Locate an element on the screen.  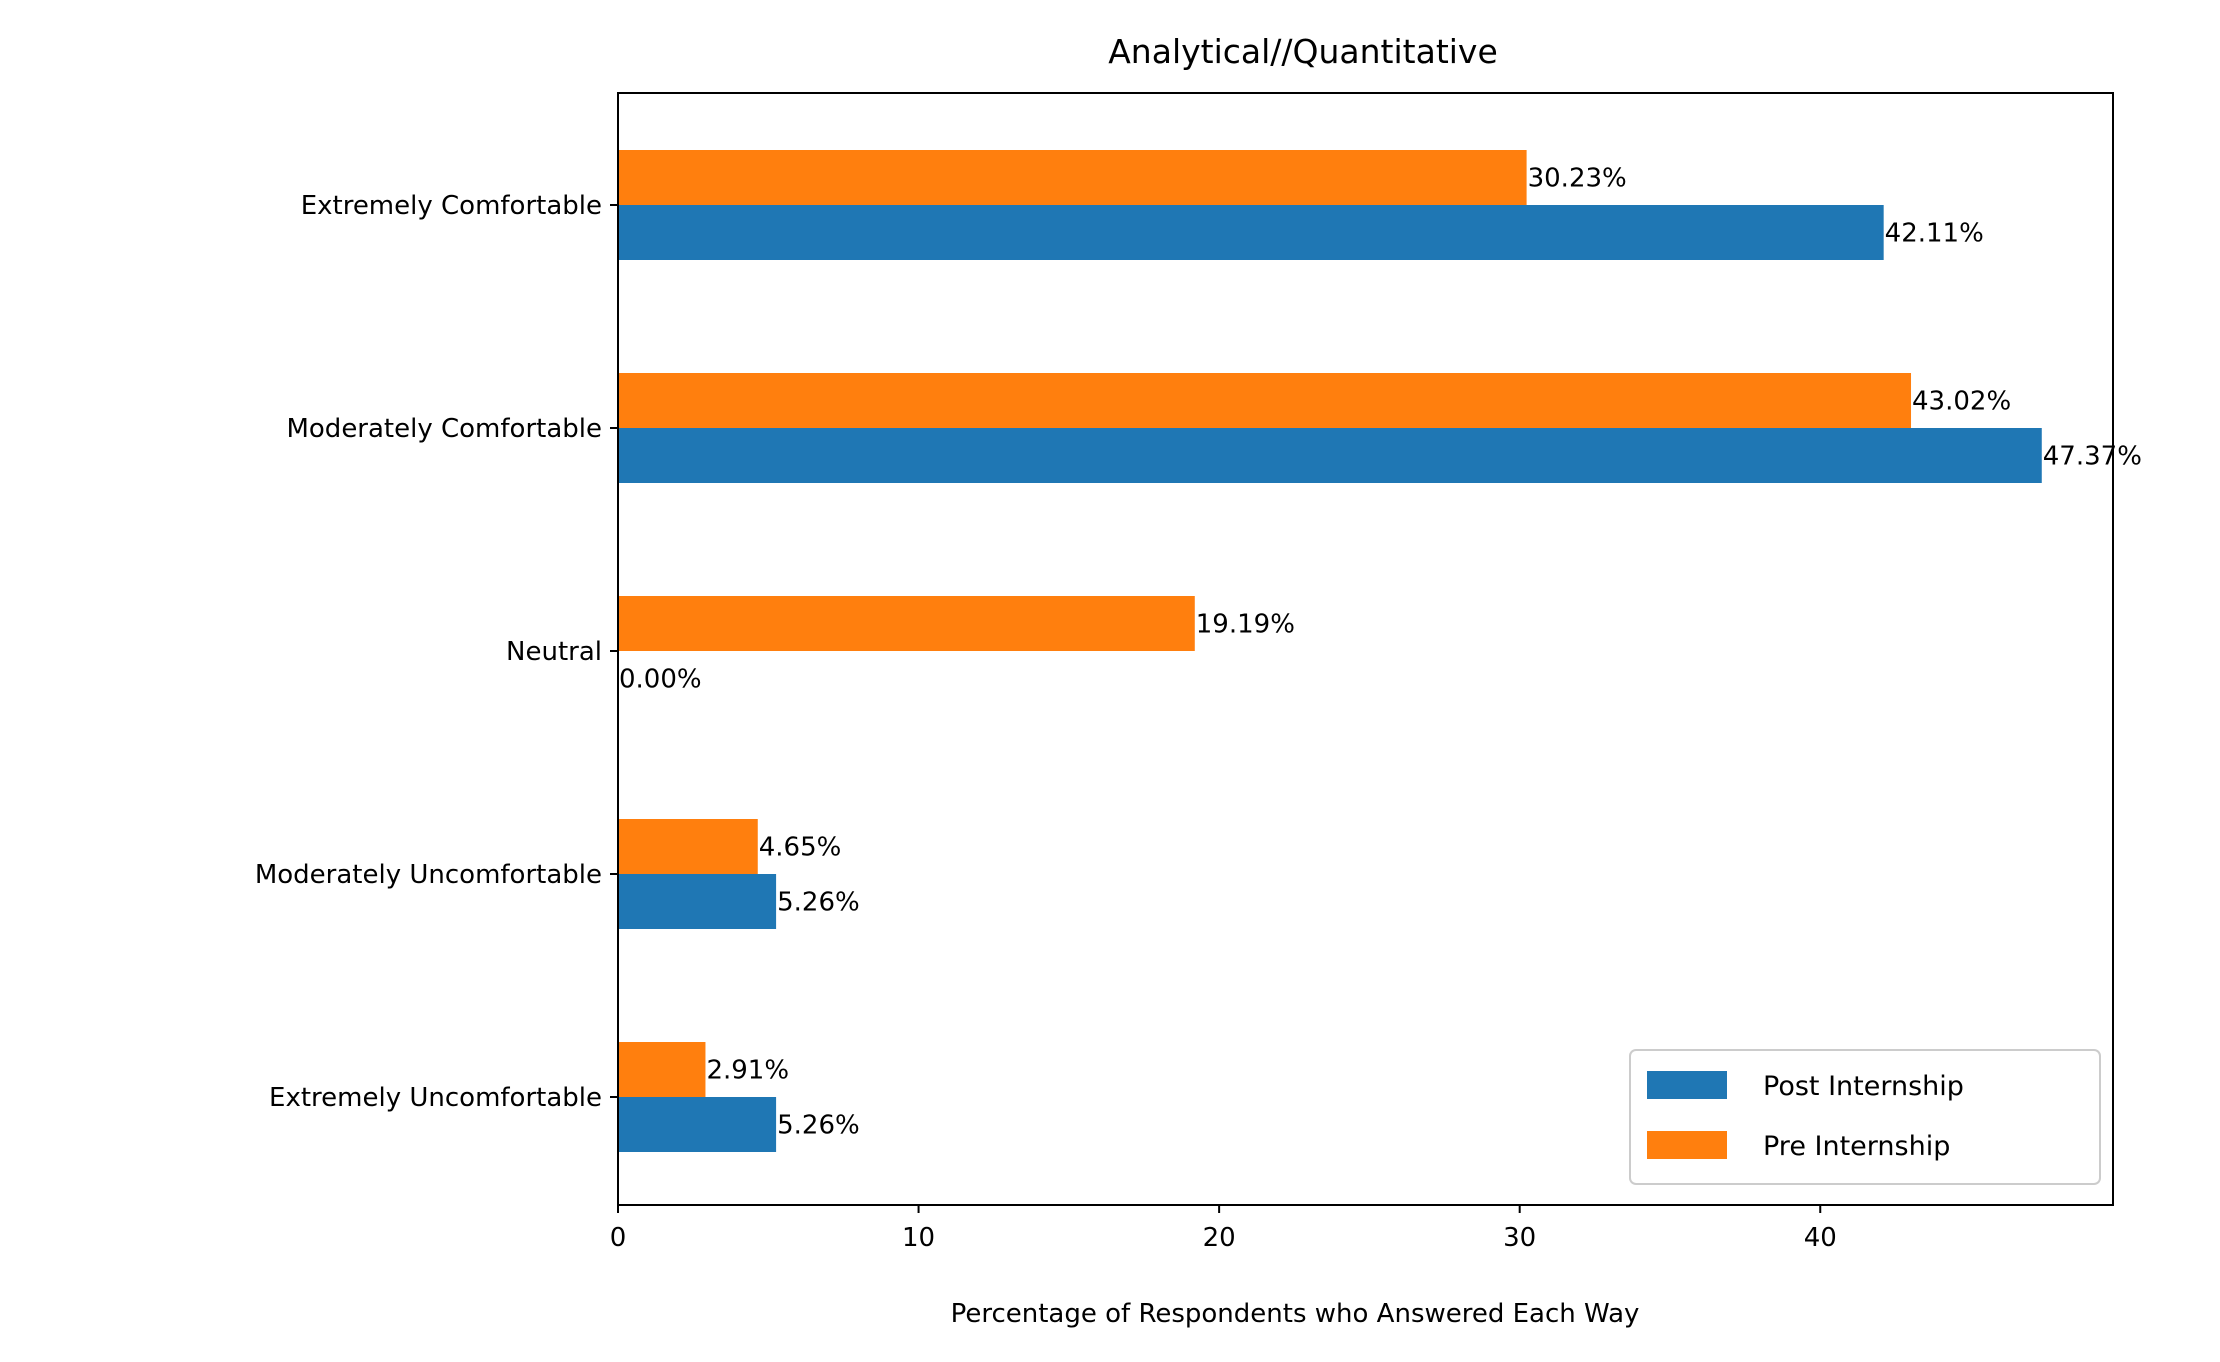
y-tick-label: Extremely Uncomfortable is located at coordinates (435, 1098).